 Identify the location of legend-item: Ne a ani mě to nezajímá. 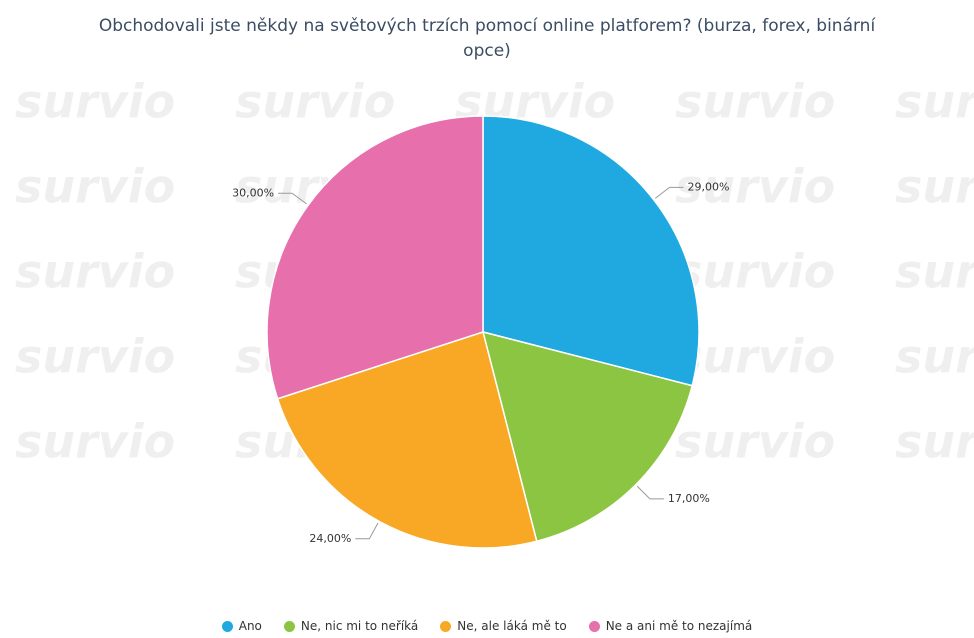
(670, 626).